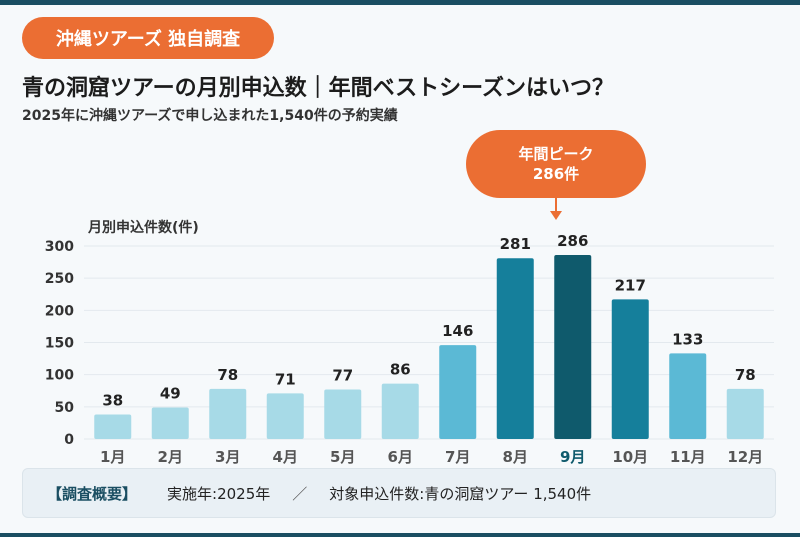 The width and height of the screenshot is (800, 537). What do you see at coordinates (170, 457) in the screenshot?
I see `x-tick-label: 2月` at bounding box center [170, 457].